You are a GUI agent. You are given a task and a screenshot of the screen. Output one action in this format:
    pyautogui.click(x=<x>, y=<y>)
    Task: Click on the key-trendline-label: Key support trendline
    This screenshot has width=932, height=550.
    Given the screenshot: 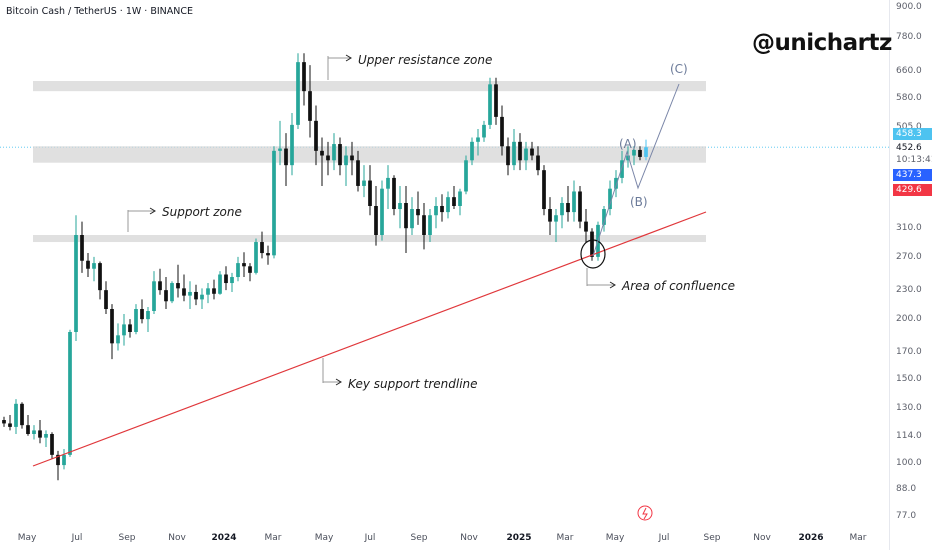 What is the action you would take?
    pyautogui.click(x=413, y=384)
    